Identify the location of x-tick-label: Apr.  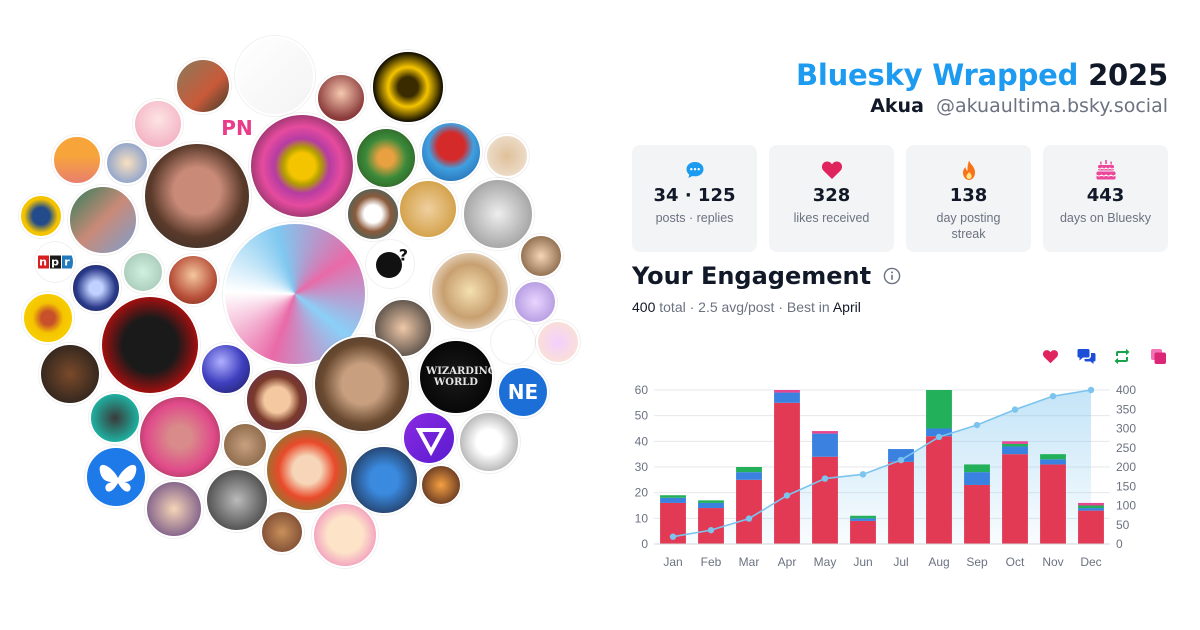
(787, 562).